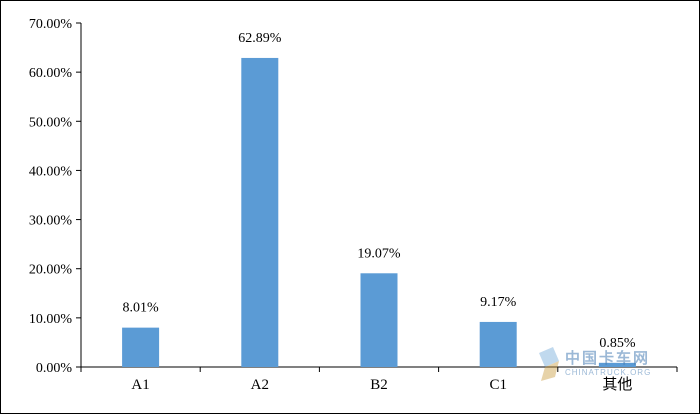  Describe the element at coordinates (51, 171) in the screenshot. I see `y-tick-label: 40.00%` at that location.